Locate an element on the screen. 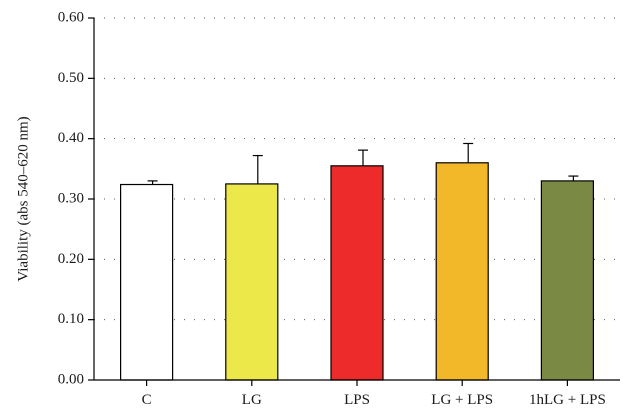 This screenshot has height=412, width=626. y-ticks: 0.00 0.10 0.20 0.30 0.40 0.50 0.60 is located at coordinates (76, 198).